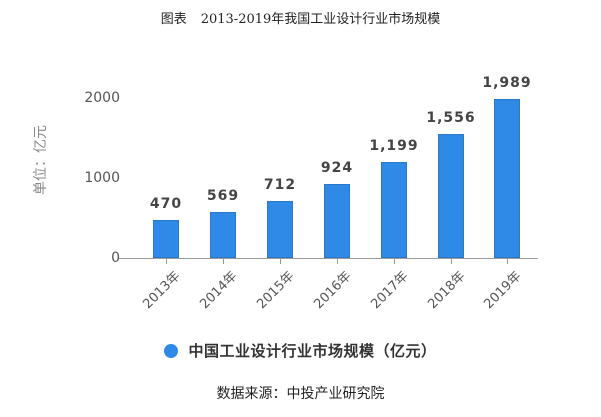  I want to click on x-tick-label: 2014年, so click(219, 290).